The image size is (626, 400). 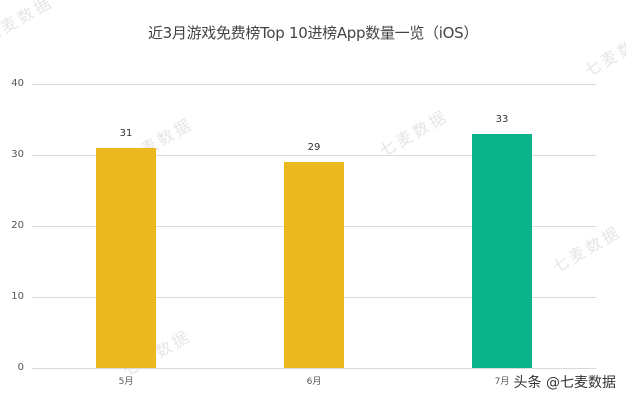 I want to click on bar-may, so click(x=126, y=258).